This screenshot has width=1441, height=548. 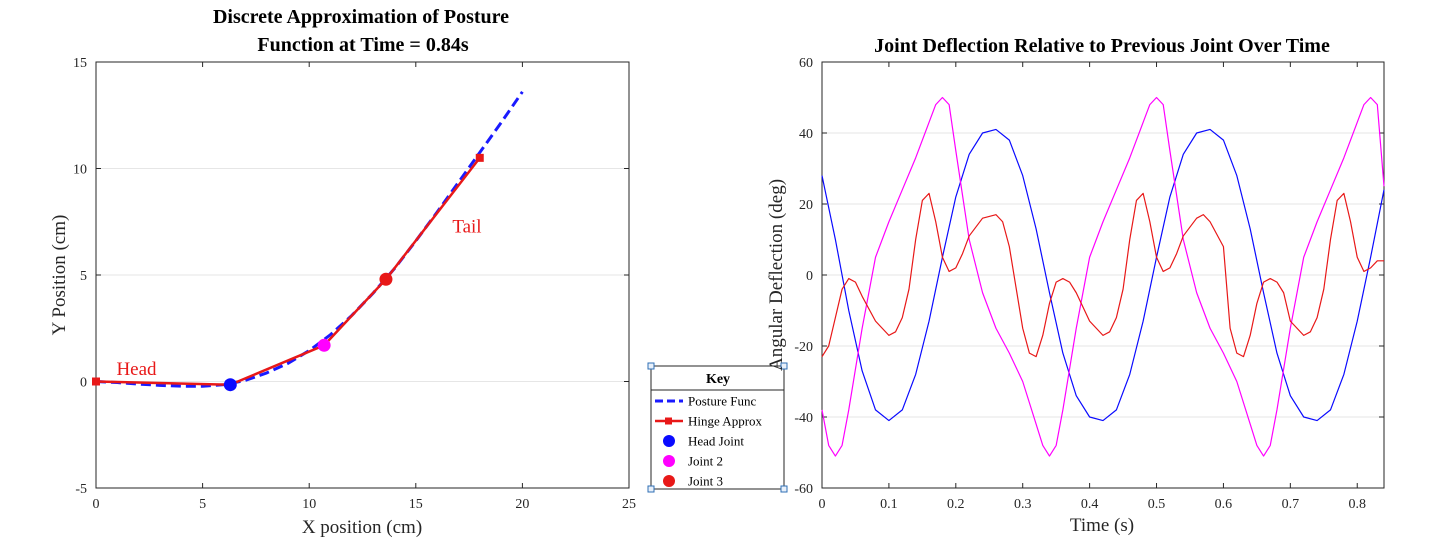 What do you see at coordinates (806, 63) in the screenshot?
I see `deflection-chart-y-tick-label: 60` at bounding box center [806, 63].